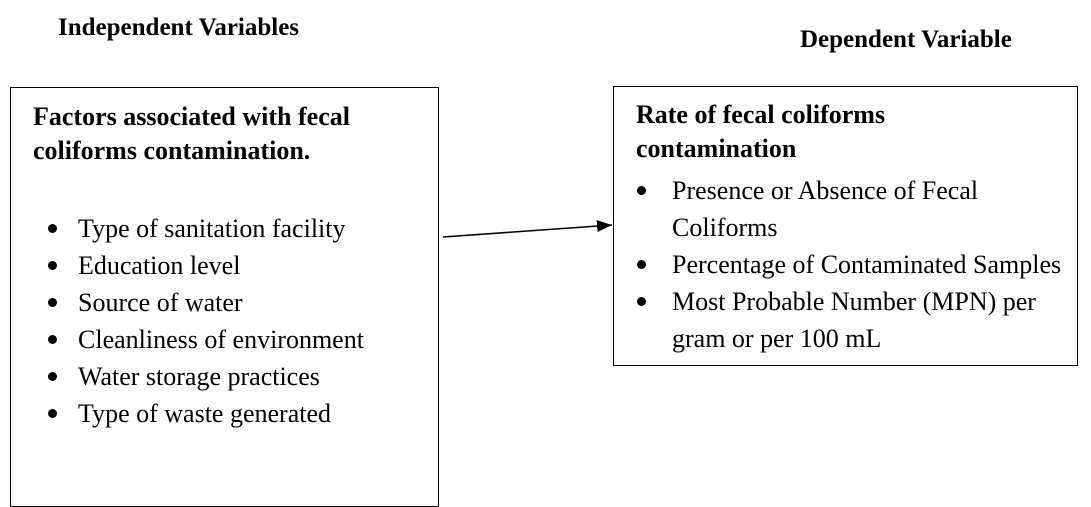 Image resolution: width=1091 pixels, height=507 pixels. I want to click on list-item: Education level, so click(238, 265).